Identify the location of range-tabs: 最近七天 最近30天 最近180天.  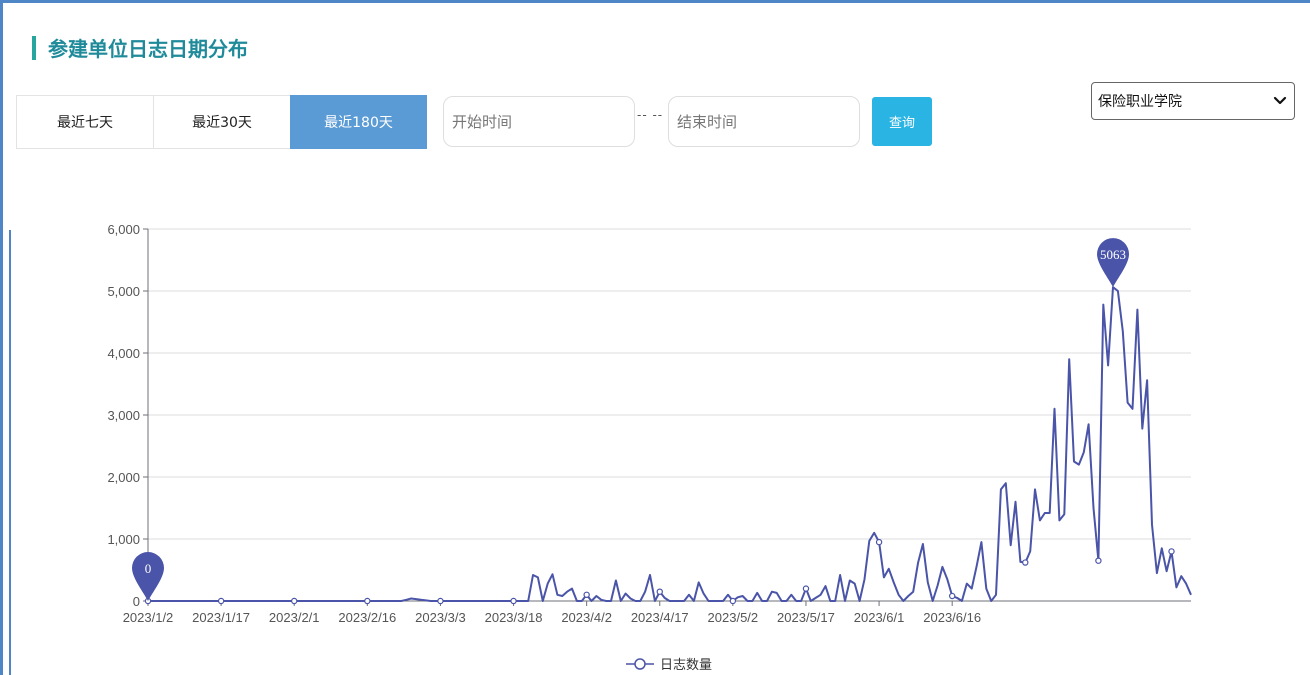
(221, 122).